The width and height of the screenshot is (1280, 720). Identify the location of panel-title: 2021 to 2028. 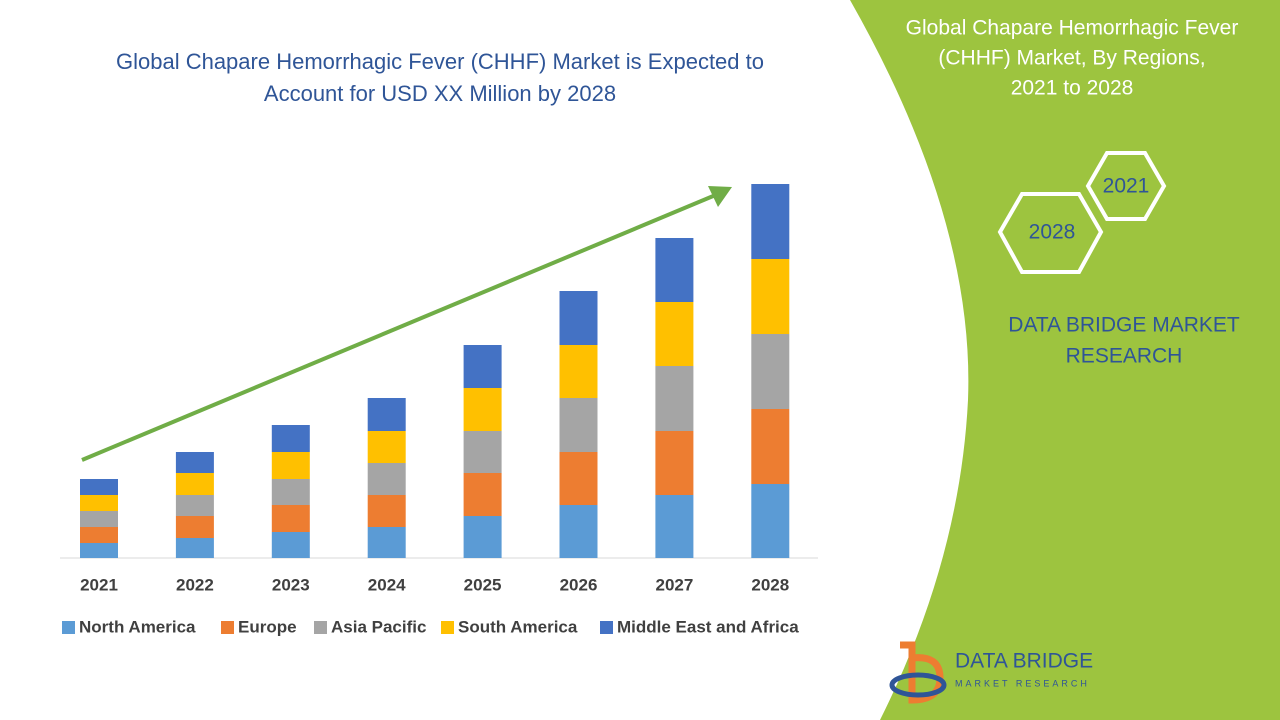
(1072, 88).